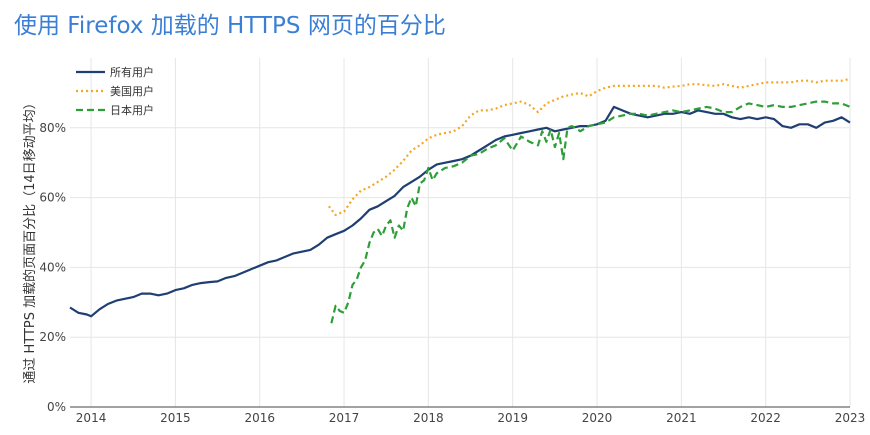 The image size is (870, 435). I want to click on x-tick-label: 2020, so click(597, 418).